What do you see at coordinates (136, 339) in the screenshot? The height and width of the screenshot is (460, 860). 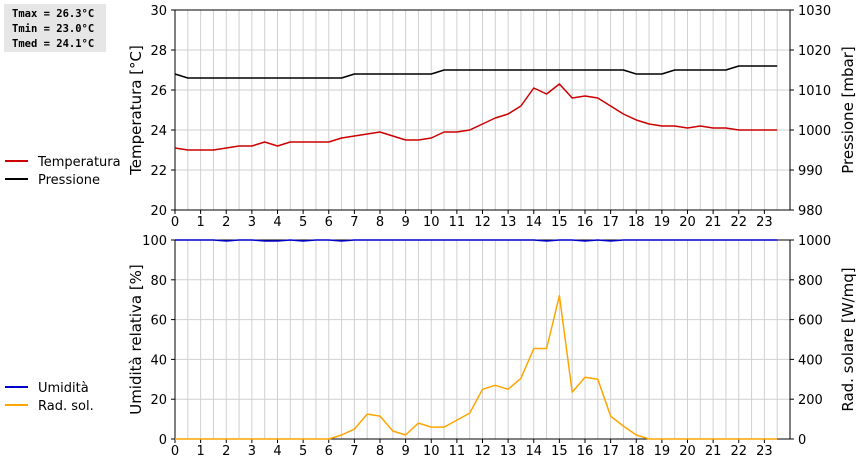 I see `y-axis-title-left: Umidità relativa [%]` at bounding box center [136, 339].